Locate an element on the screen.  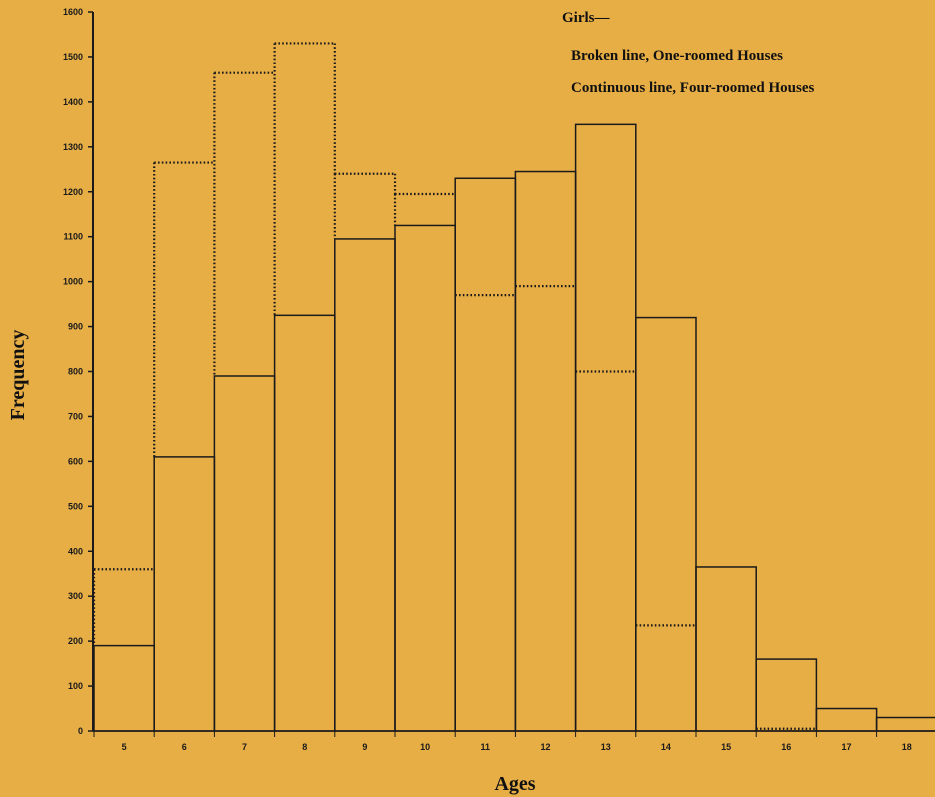
y-tick-label: 1400 is located at coordinates (73, 102).